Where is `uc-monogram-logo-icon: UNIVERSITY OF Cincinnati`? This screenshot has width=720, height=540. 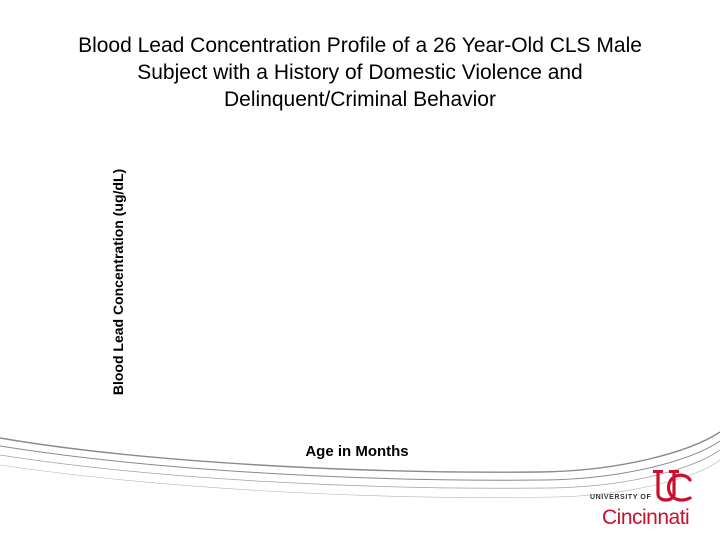
uc-monogram-logo-icon: UNIVERSITY OF Cincinnati is located at coordinates (641, 499).